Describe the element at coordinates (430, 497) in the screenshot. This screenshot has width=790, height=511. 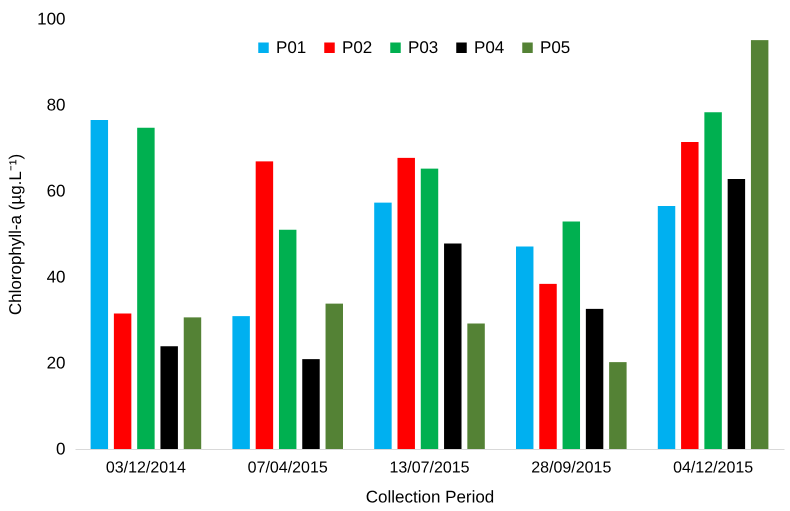
I see `x-axis-title: Collection Period` at that location.